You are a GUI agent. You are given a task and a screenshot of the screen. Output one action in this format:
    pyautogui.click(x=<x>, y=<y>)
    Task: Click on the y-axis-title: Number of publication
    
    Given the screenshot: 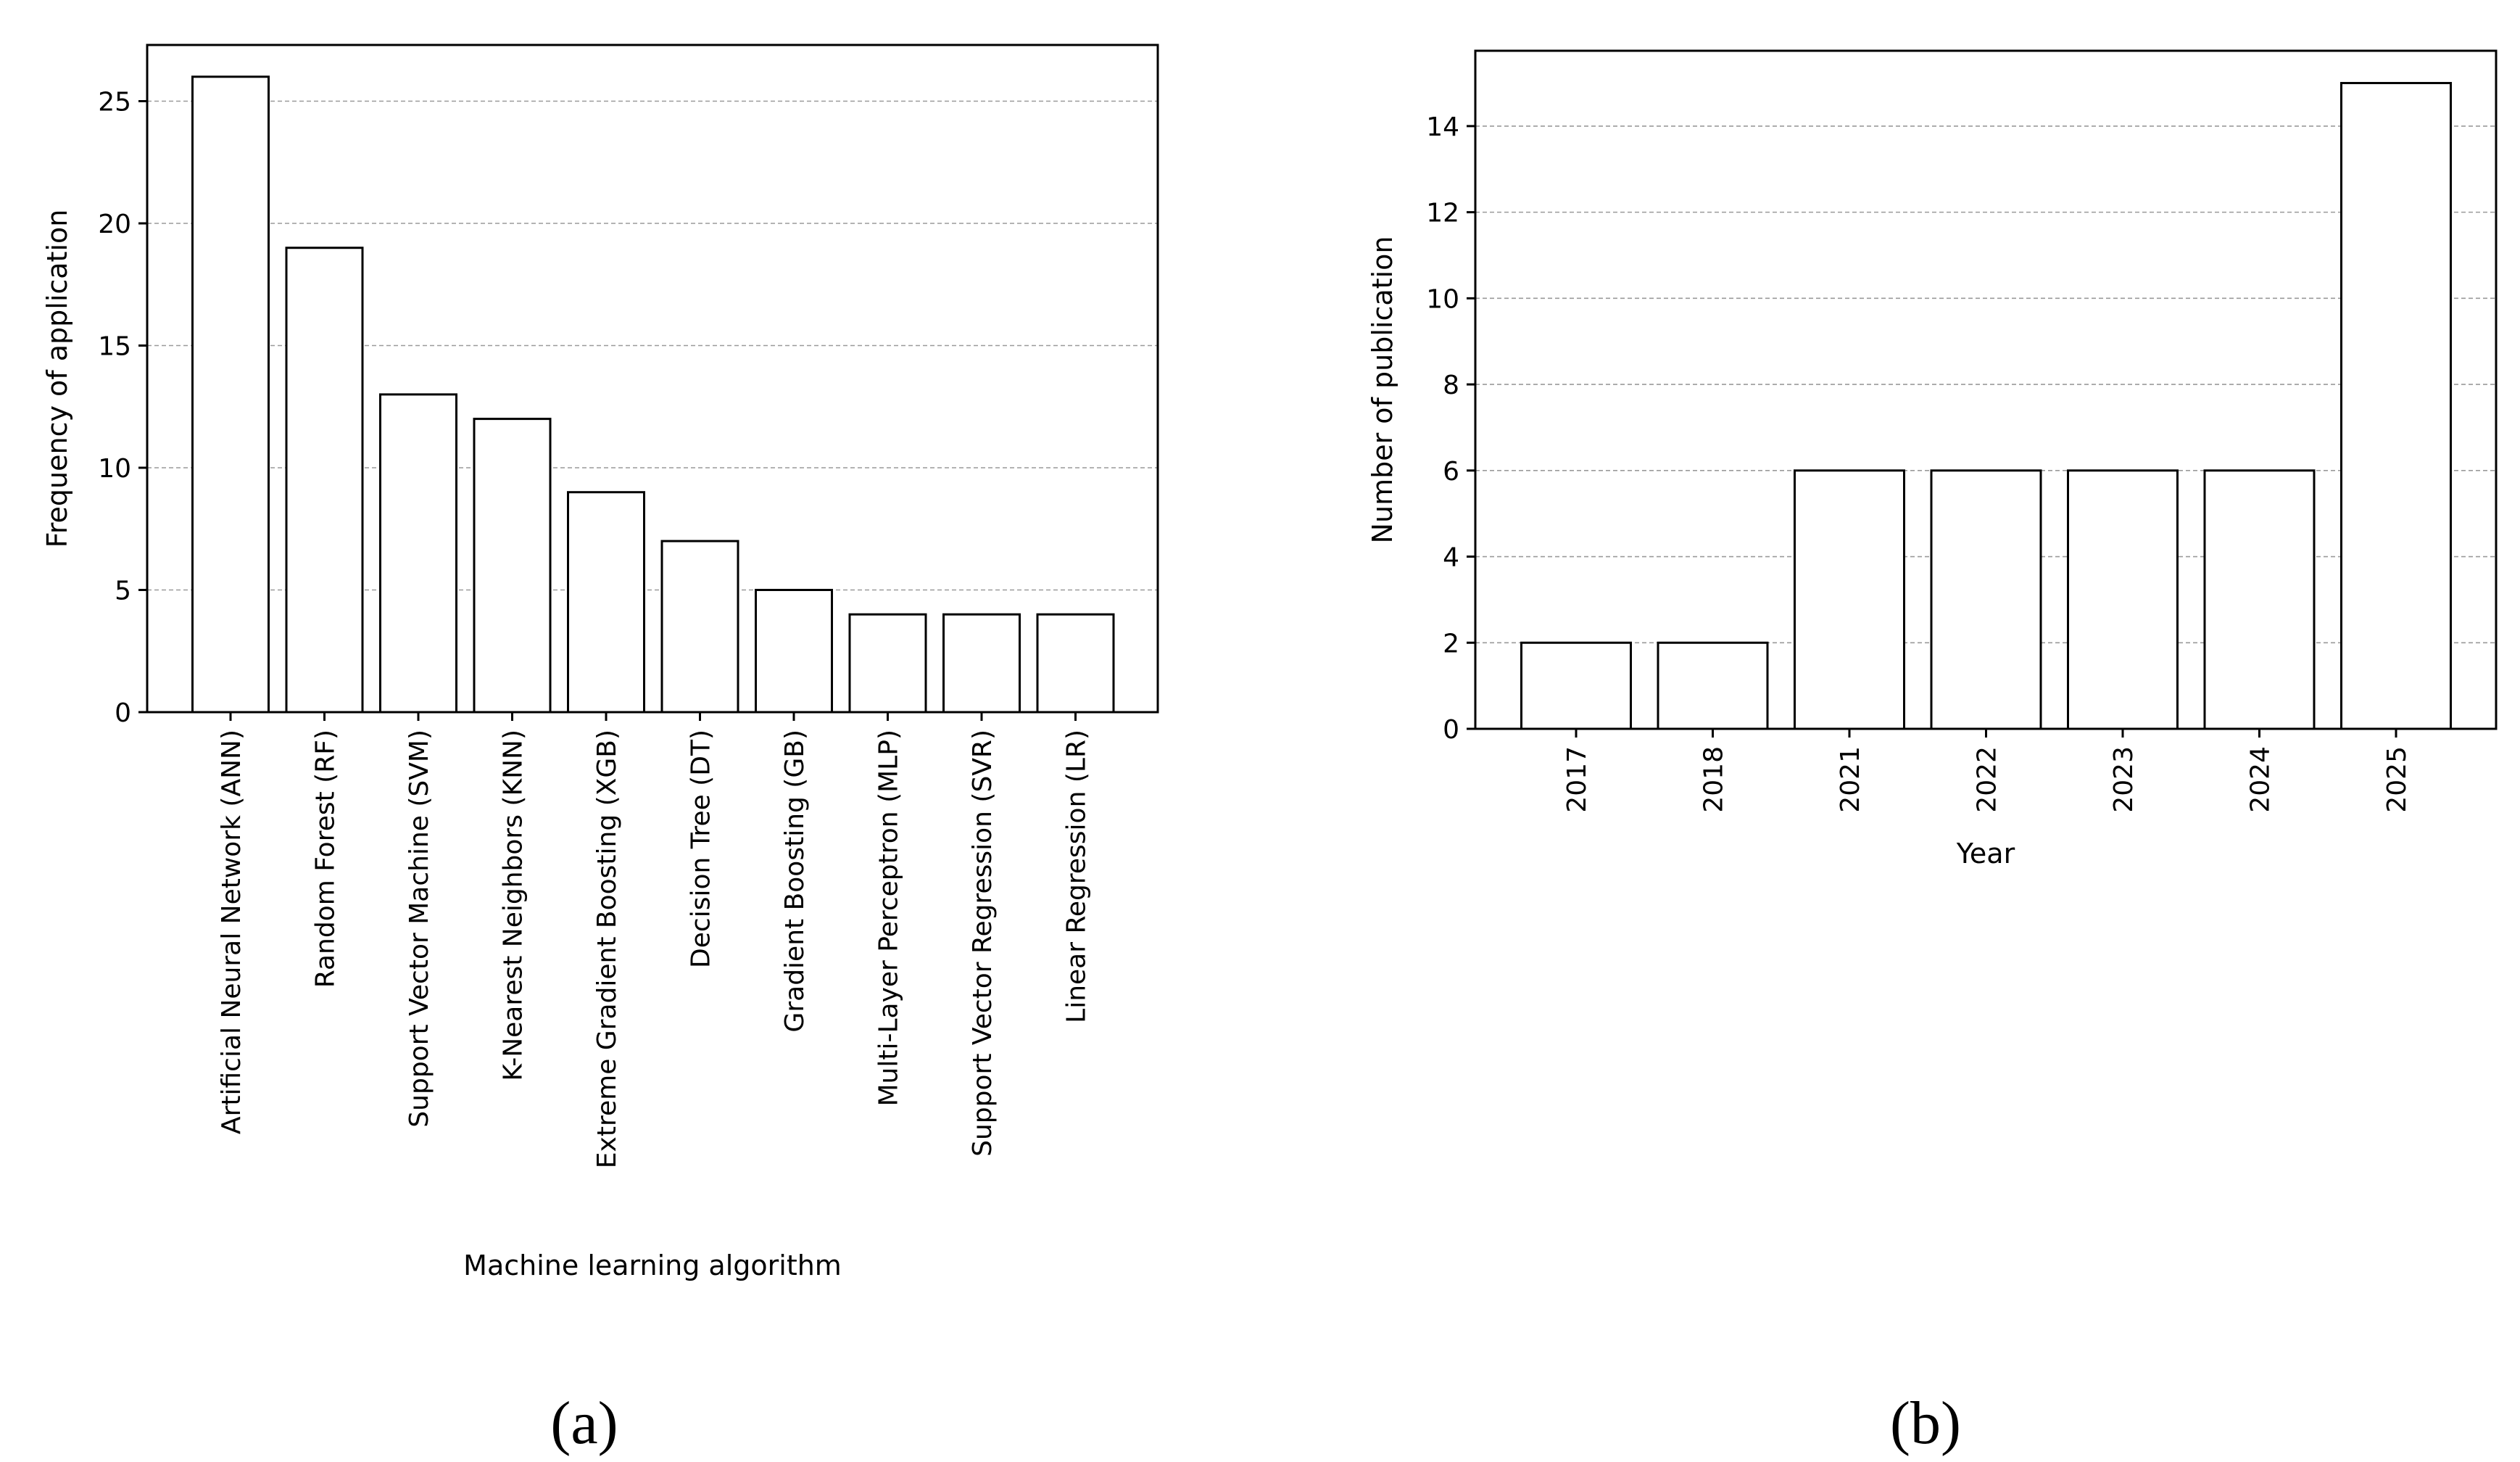 What is the action you would take?
    pyautogui.click(x=1382, y=390)
    